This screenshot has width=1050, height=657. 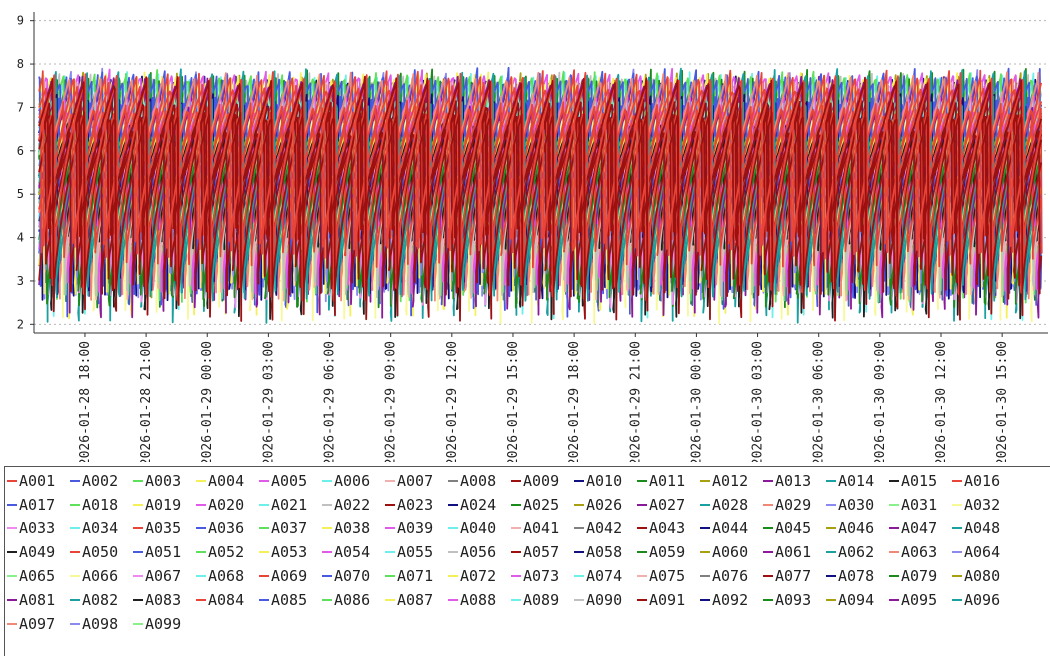 I want to click on legend-item-A093: A093, so click(x=794, y=600).